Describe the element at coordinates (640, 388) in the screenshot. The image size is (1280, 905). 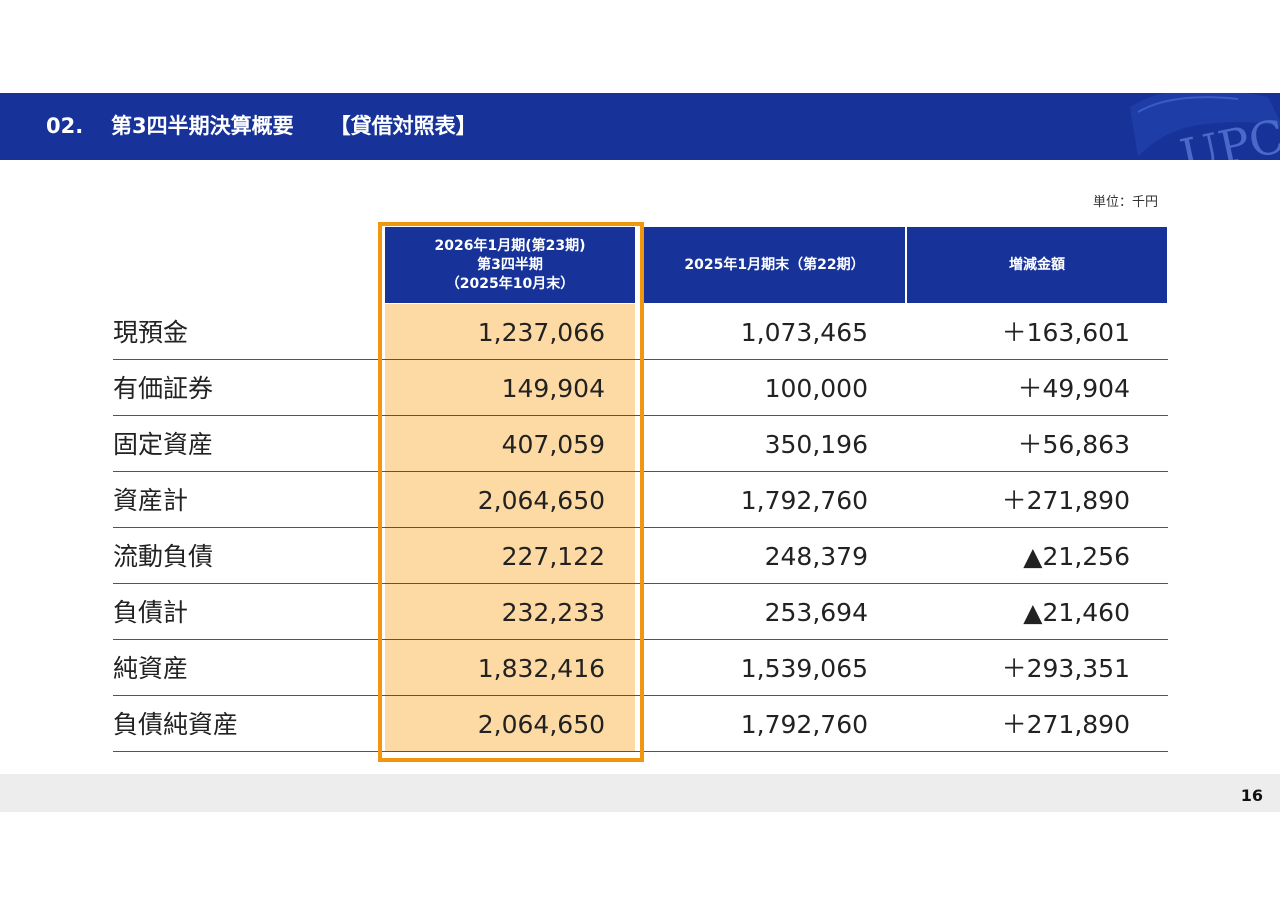
I see `table-row: 有価証券 149,904 100,000 ＋49,904` at that location.